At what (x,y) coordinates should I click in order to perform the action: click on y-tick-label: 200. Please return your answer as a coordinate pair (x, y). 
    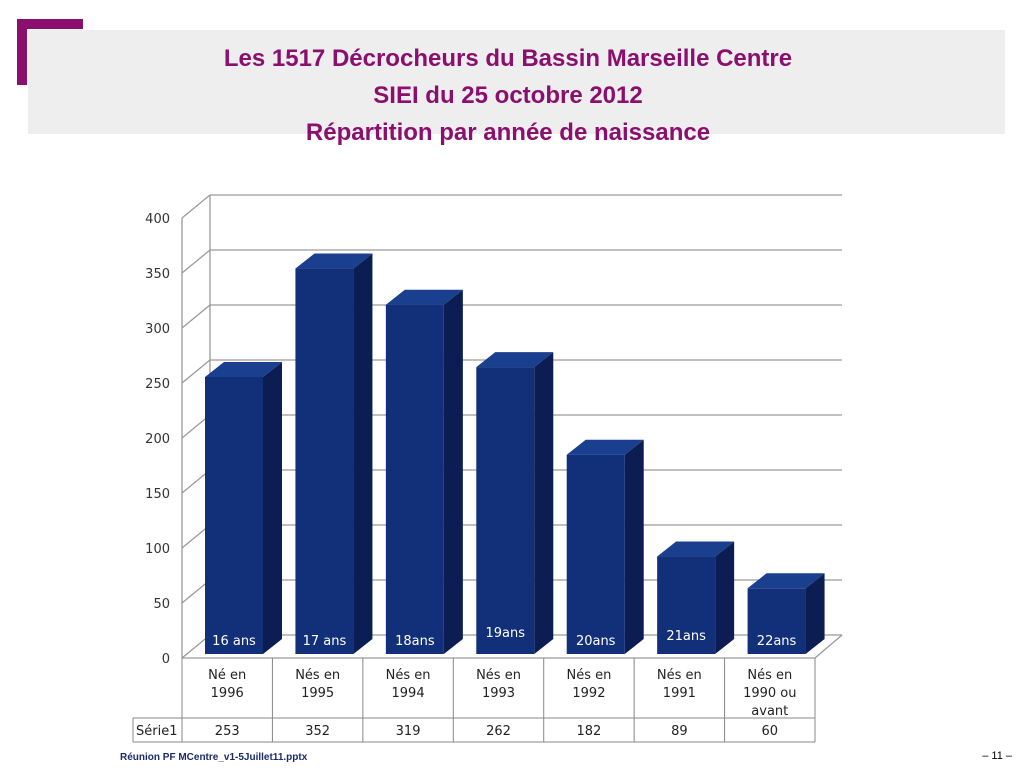
    Looking at the image, I should click on (157, 439).